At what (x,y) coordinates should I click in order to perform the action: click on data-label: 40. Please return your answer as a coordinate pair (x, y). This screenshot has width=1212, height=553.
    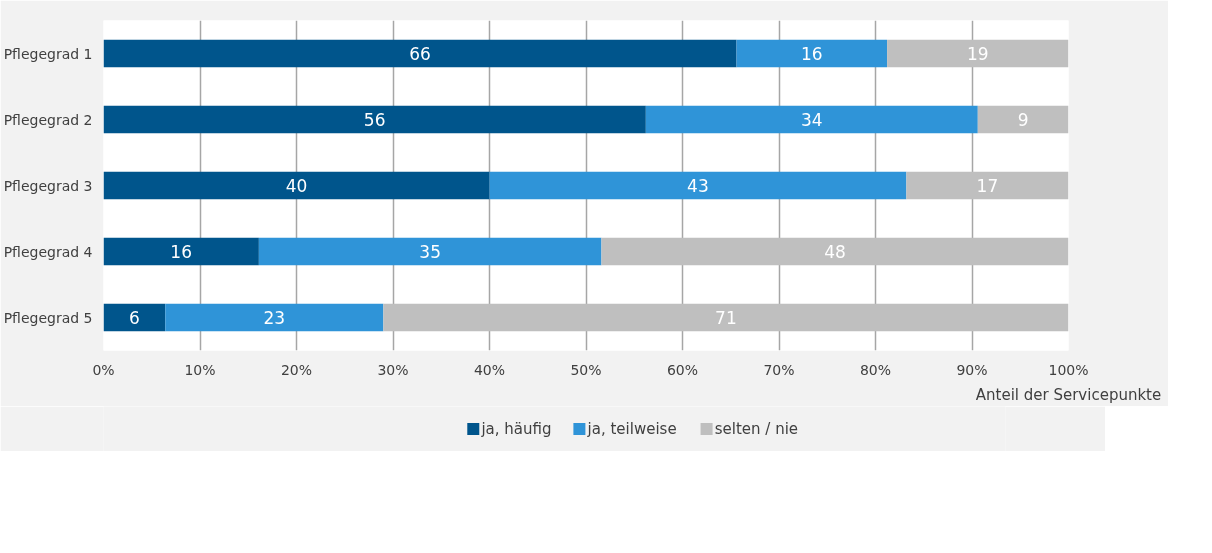
    Looking at the image, I should click on (296, 186).